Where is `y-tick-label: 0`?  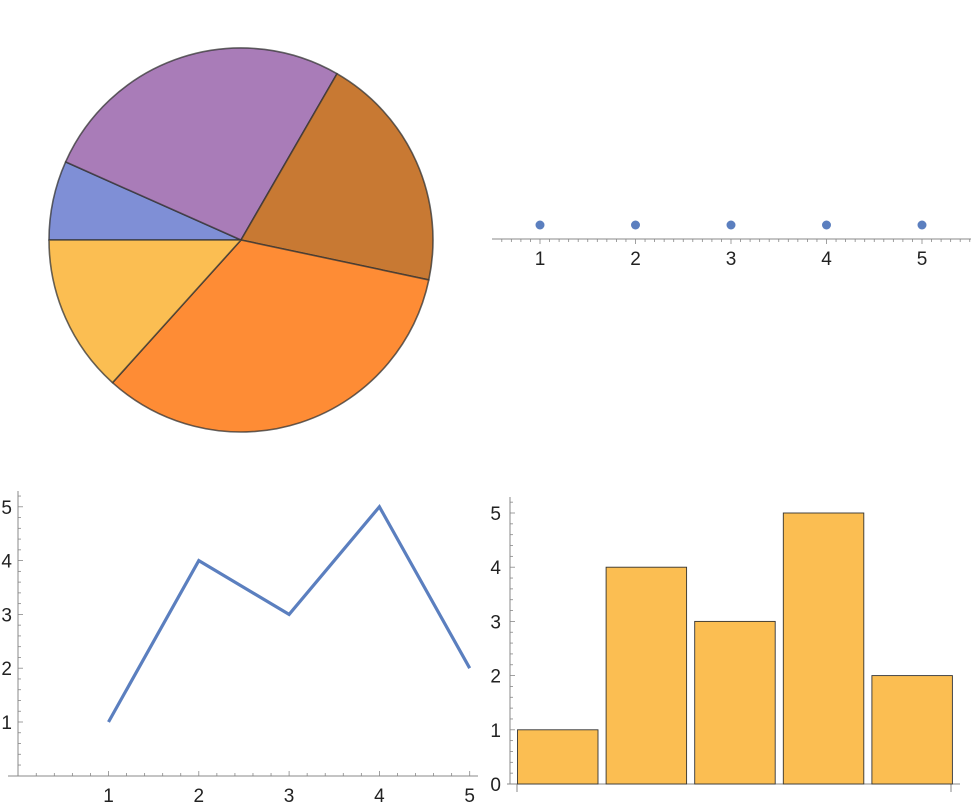
y-tick-label: 0 is located at coordinates (495, 785).